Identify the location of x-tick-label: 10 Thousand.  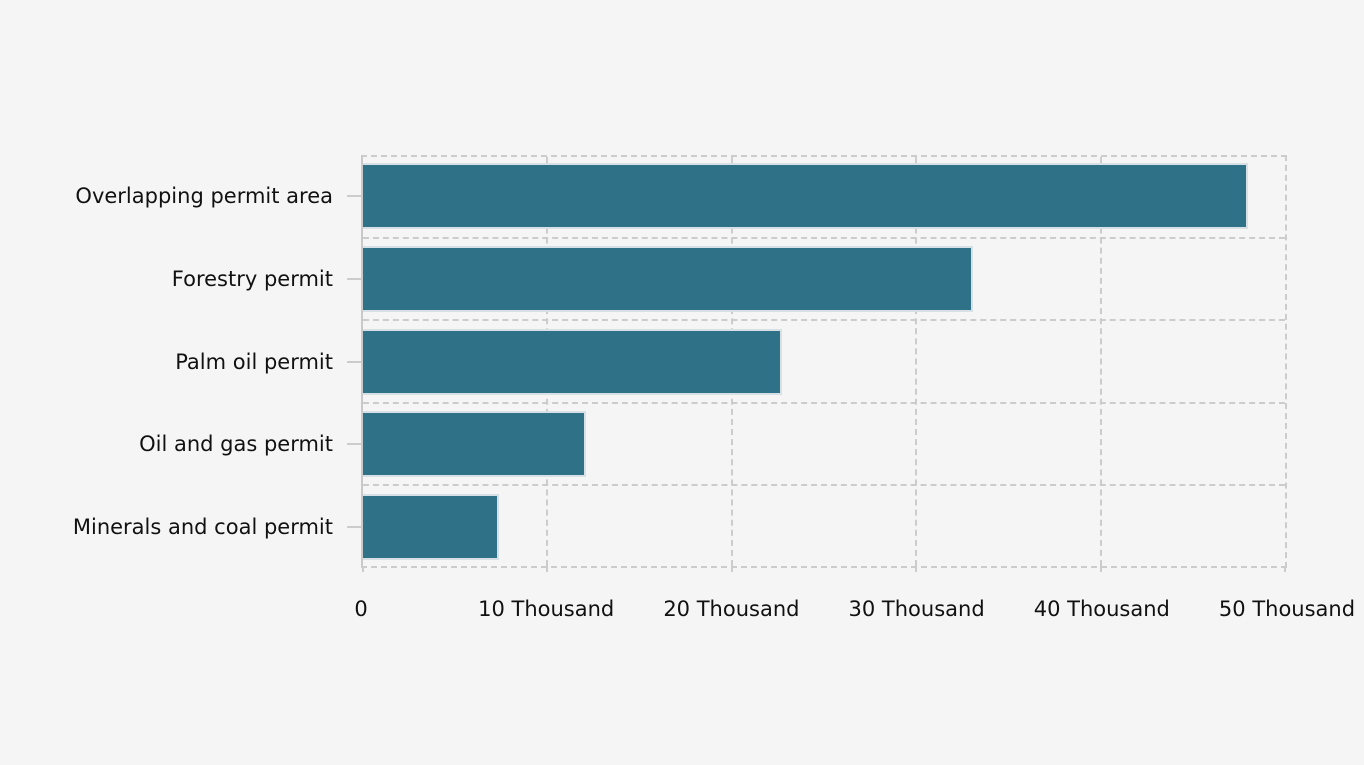
(546, 609).